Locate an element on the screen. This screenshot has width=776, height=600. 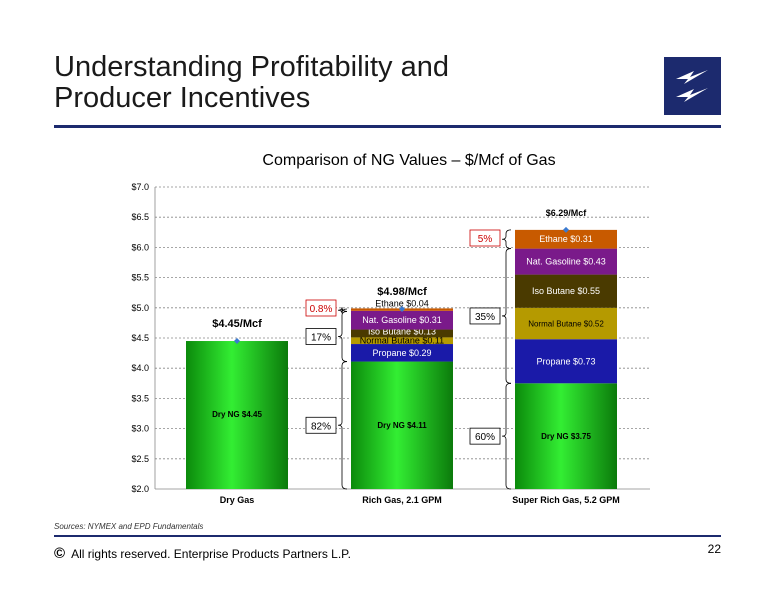
chart-title: Comparison of NG Values – $/Mcf of Gas is located at coordinates (409, 160).